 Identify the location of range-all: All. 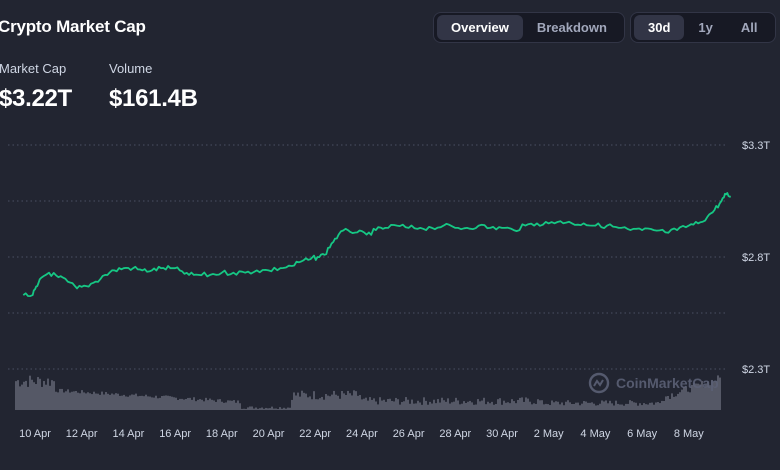
(749, 27).